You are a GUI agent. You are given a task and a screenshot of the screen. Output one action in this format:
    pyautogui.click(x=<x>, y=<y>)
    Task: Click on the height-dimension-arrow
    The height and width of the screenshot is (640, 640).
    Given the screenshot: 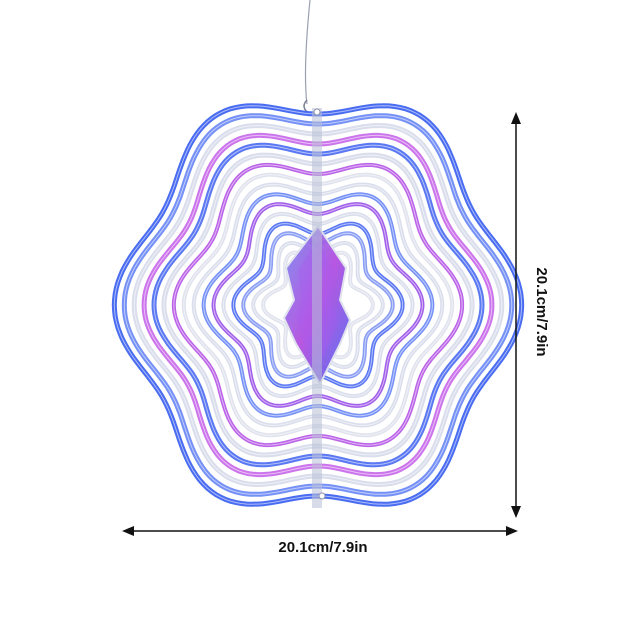 What is the action you would take?
    pyautogui.click(x=516, y=315)
    